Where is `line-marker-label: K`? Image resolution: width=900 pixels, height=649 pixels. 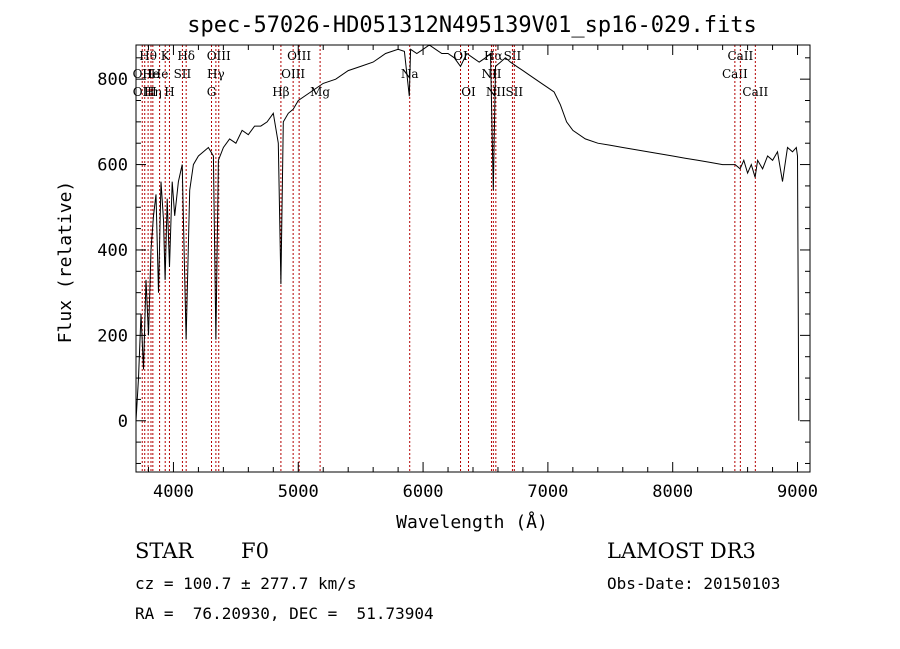
line-marker-label: K is located at coordinates (166, 56).